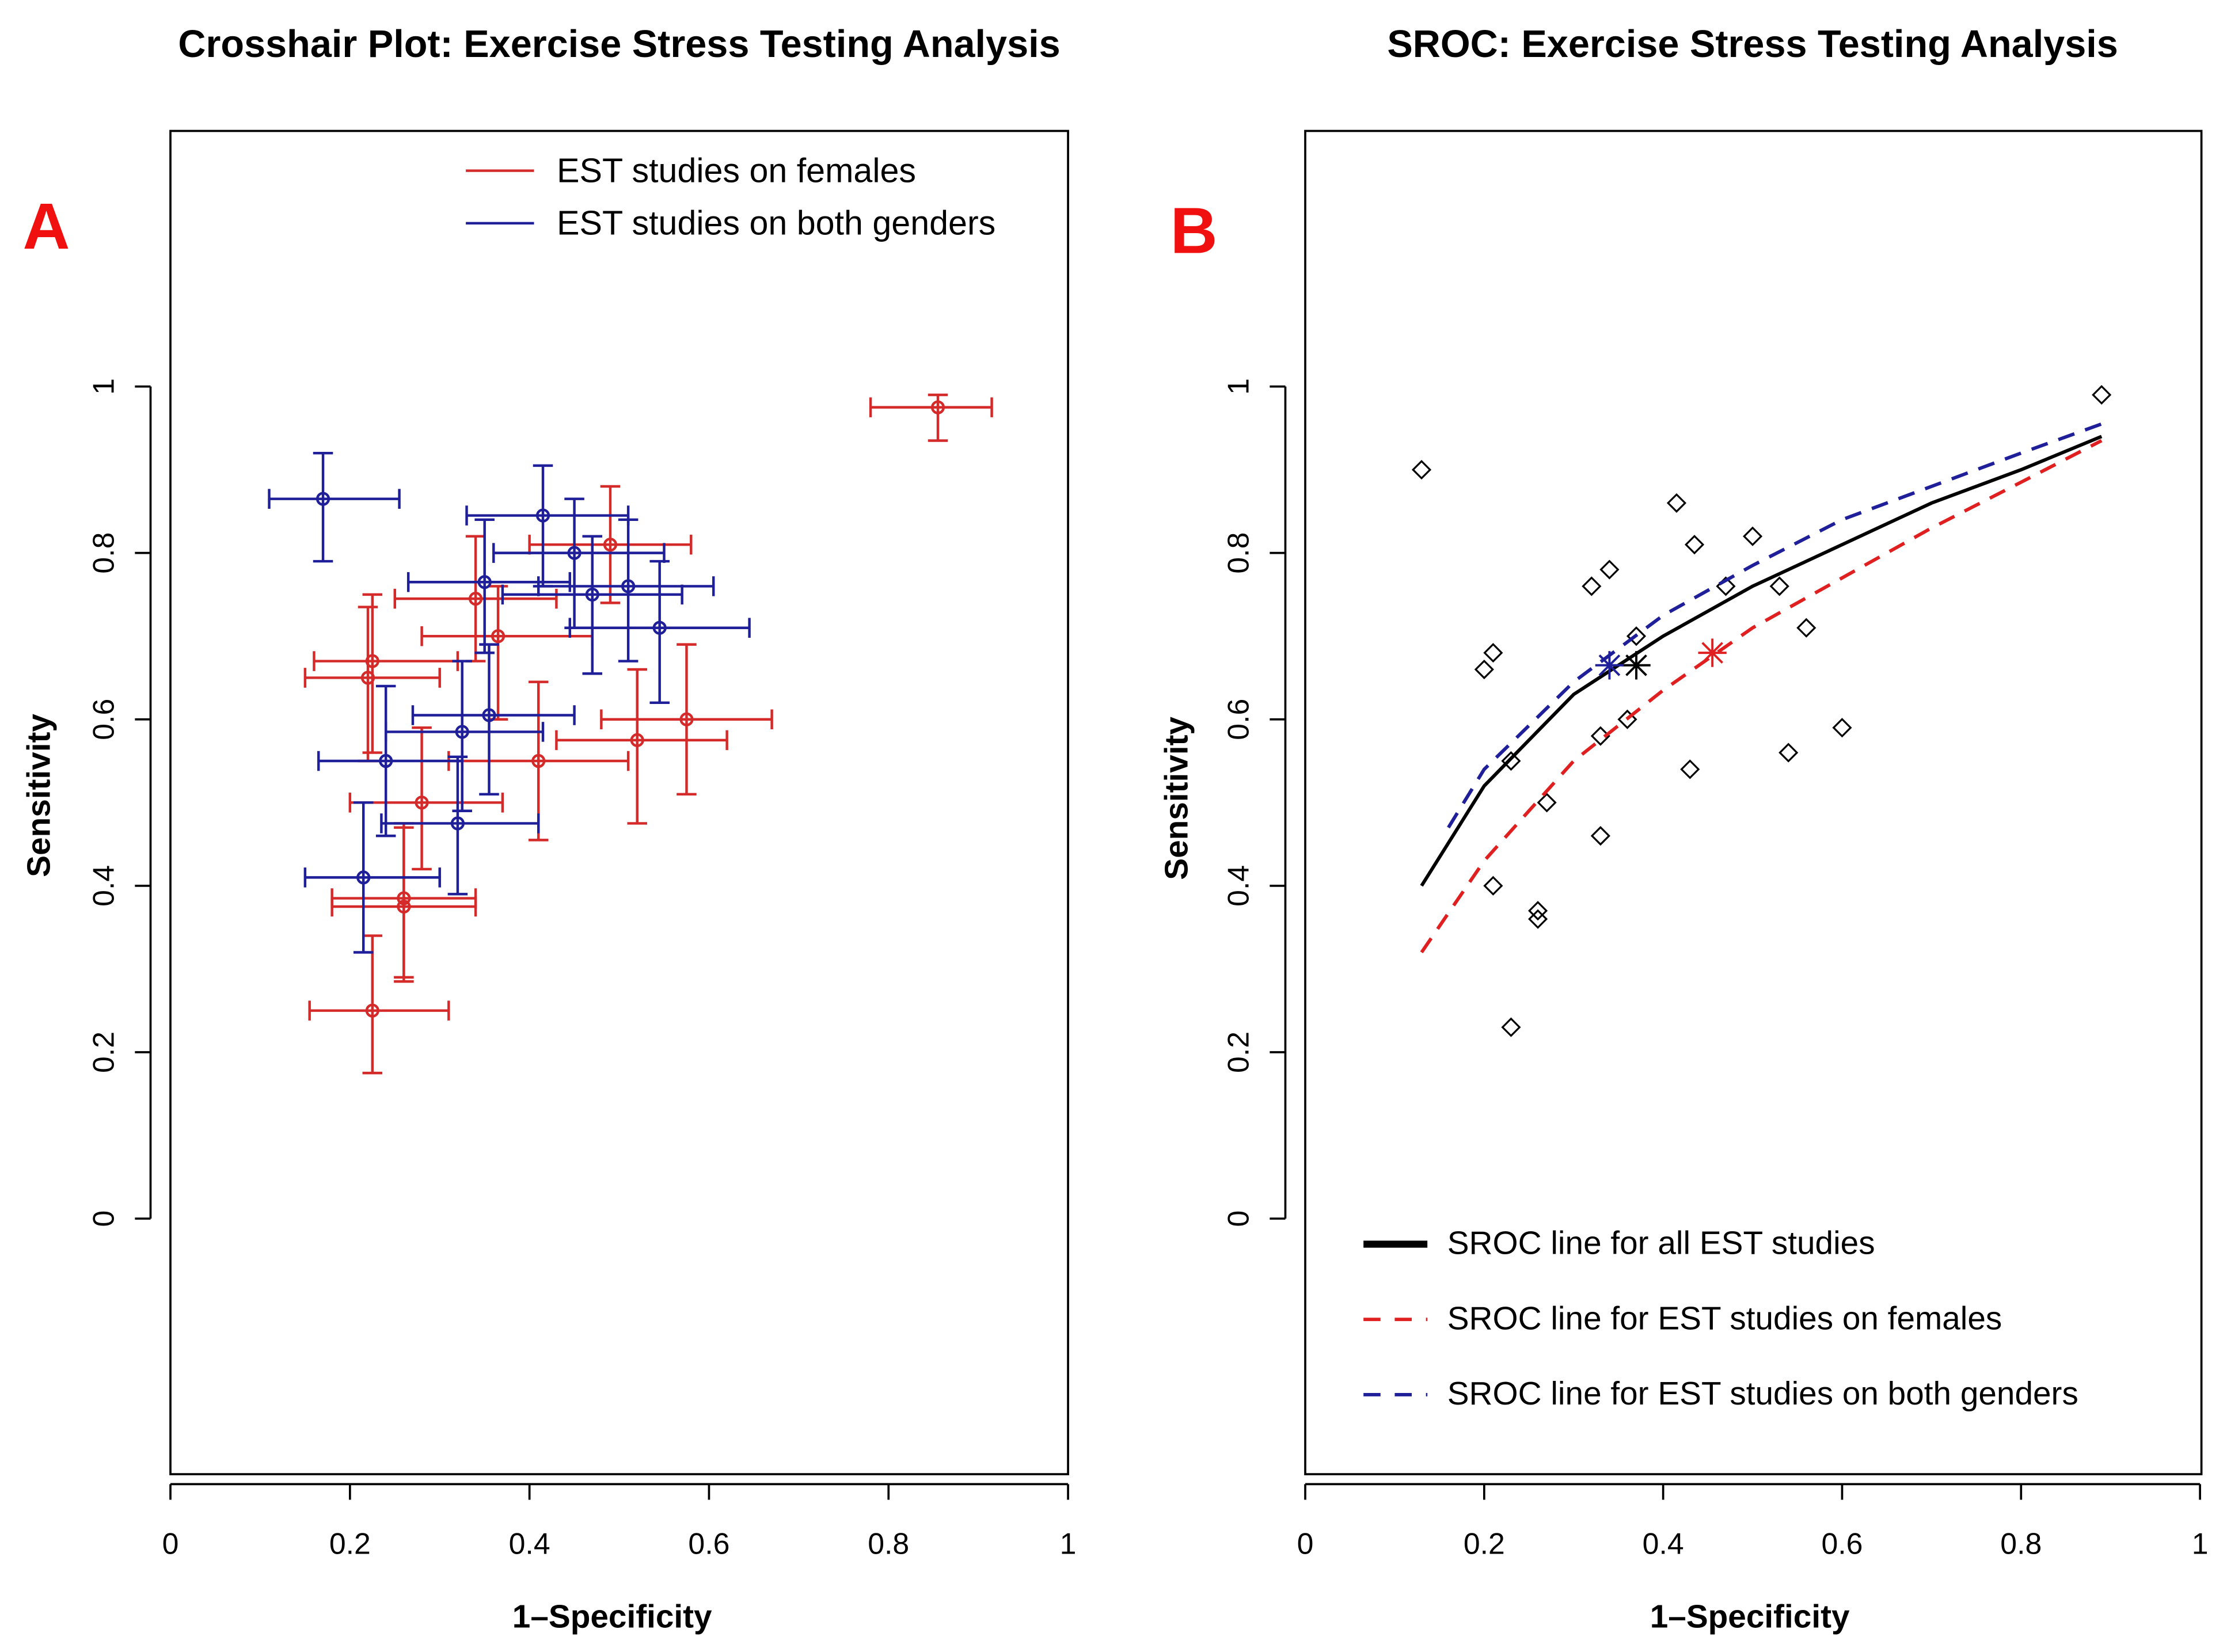 Image resolution: width=2227 pixels, height=1652 pixels. I want to click on panel-b-x-label: 1–Specificity, so click(1750, 1617).